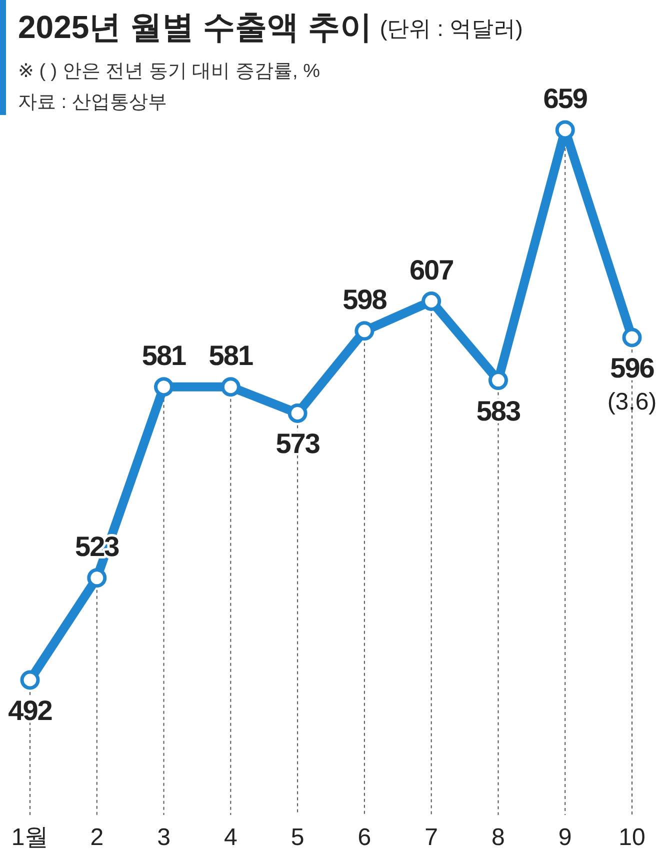  What do you see at coordinates (97, 837) in the screenshot?
I see `x-tick-label: 2` at bounding box center [97, 837].